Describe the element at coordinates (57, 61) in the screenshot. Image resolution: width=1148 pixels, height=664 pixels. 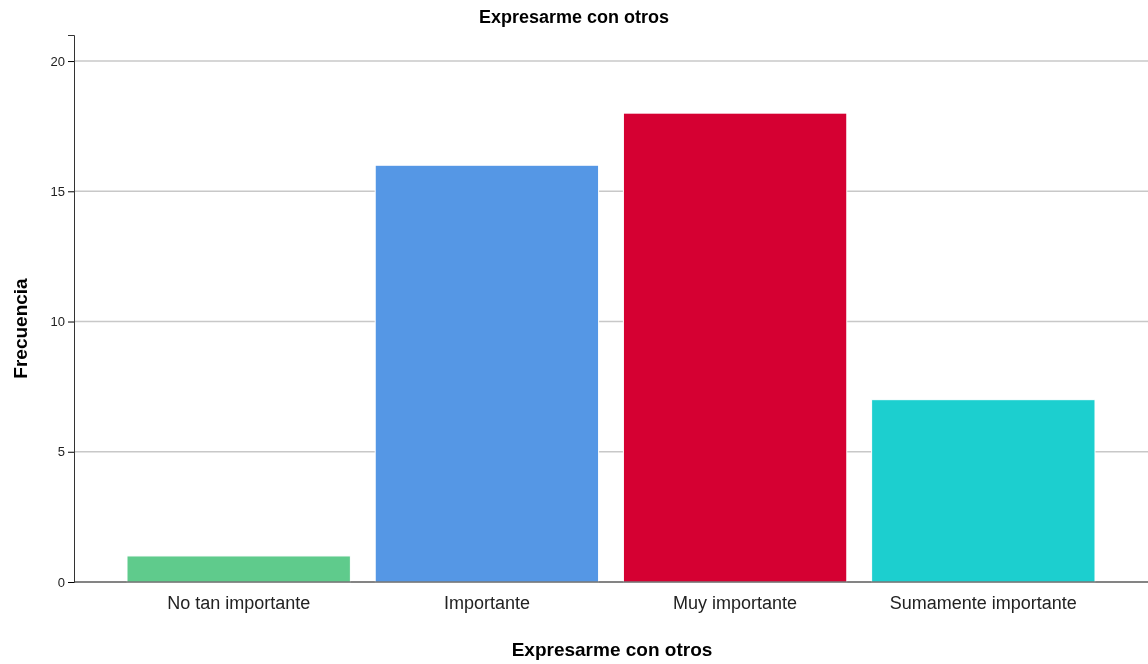
I see `y-tick-label: 20` at that location.